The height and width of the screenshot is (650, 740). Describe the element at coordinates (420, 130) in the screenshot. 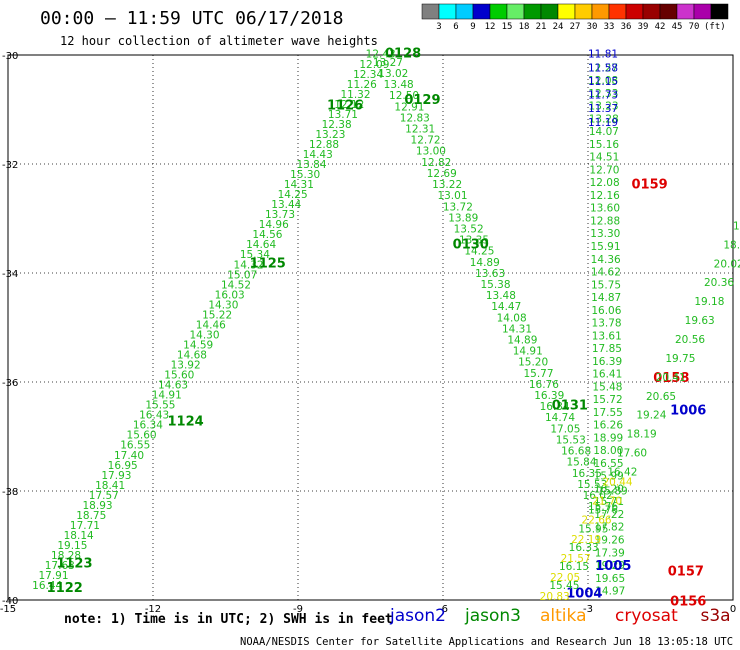

I see `swh-value: 12.31` at that location.